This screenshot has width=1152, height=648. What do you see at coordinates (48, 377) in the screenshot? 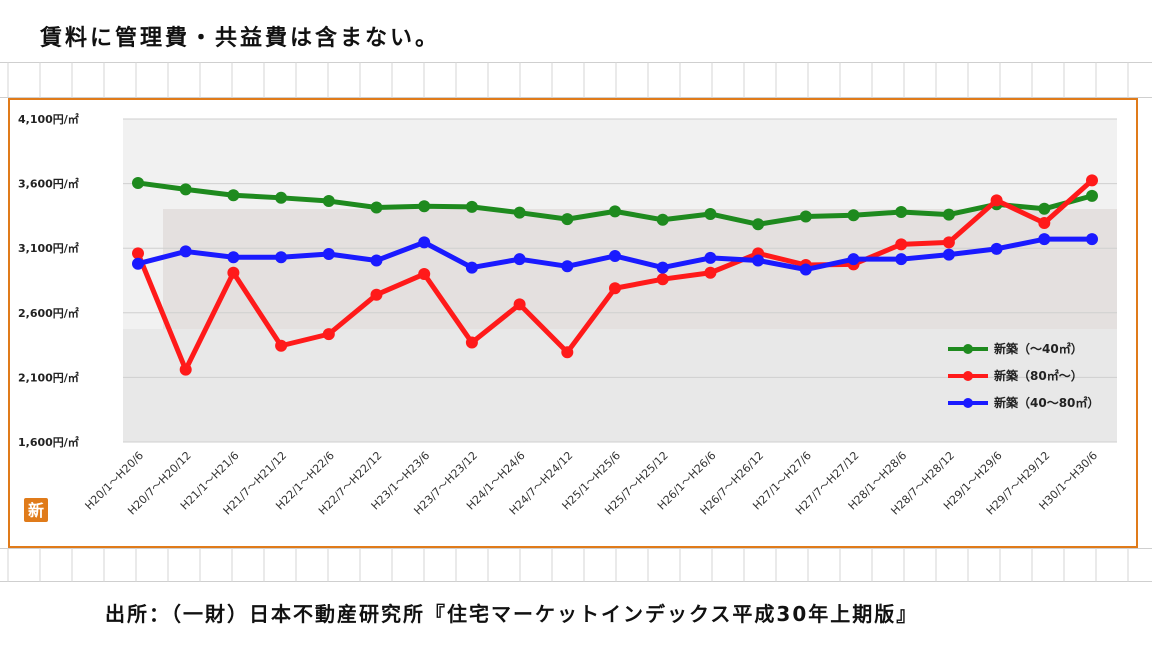
I see `y-tick-label: 2,100円/㎡` at bounding box center [48, 377].